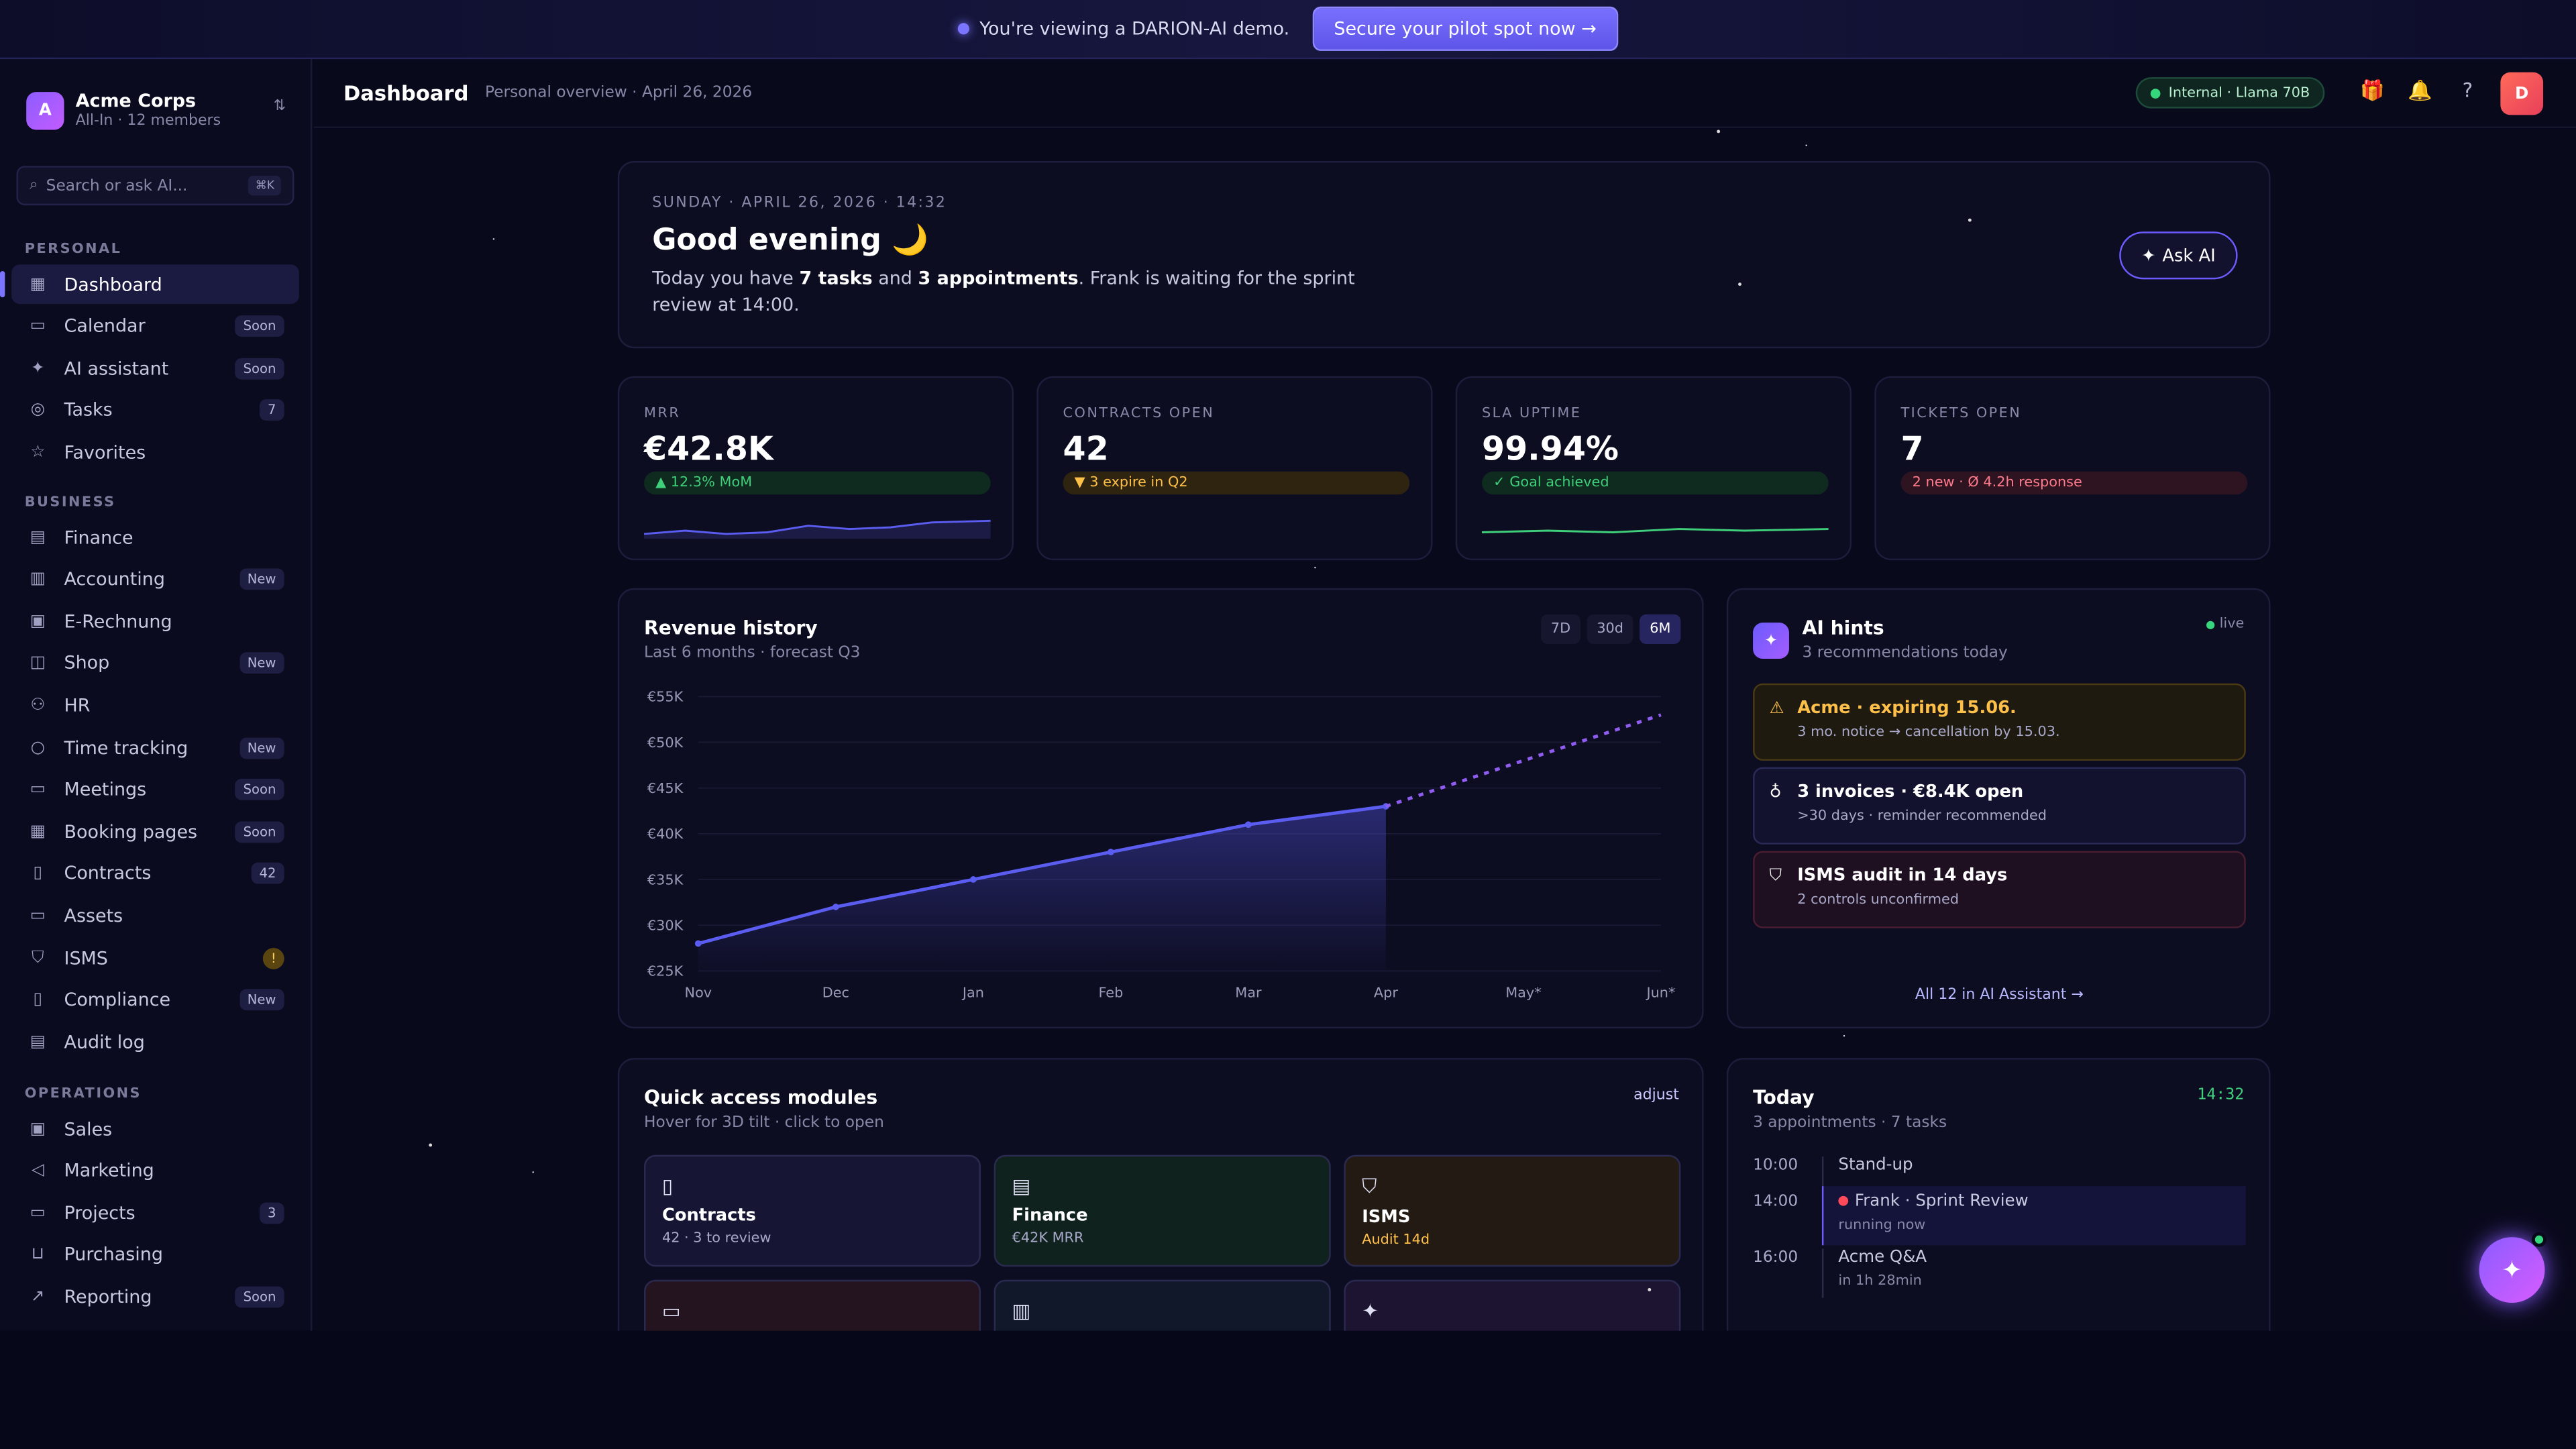 The width and height of the screenshot is (2576, 1449). Describe the element at coordinates (1907, 708) in the screenshot. I see `hint-title: Acme · expiring 15.06.` at that location.